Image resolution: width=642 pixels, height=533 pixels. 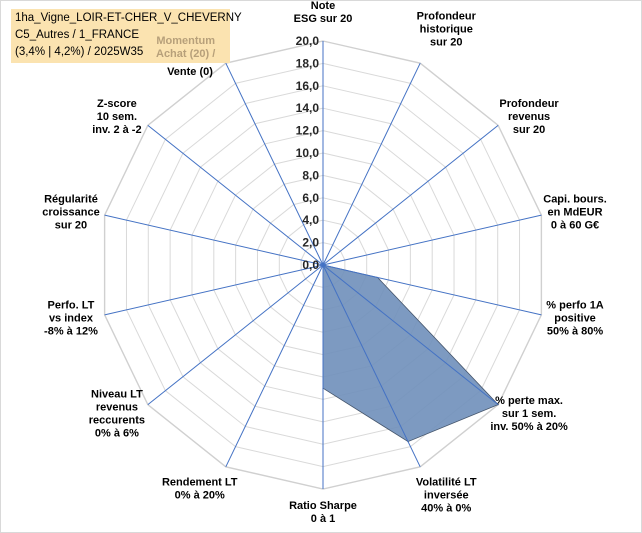 What do you see at coordinates (446, 482) in the screenshot?
I see `category-label-6-line-0: Volatilité LT` at bounding box center [446, 482].